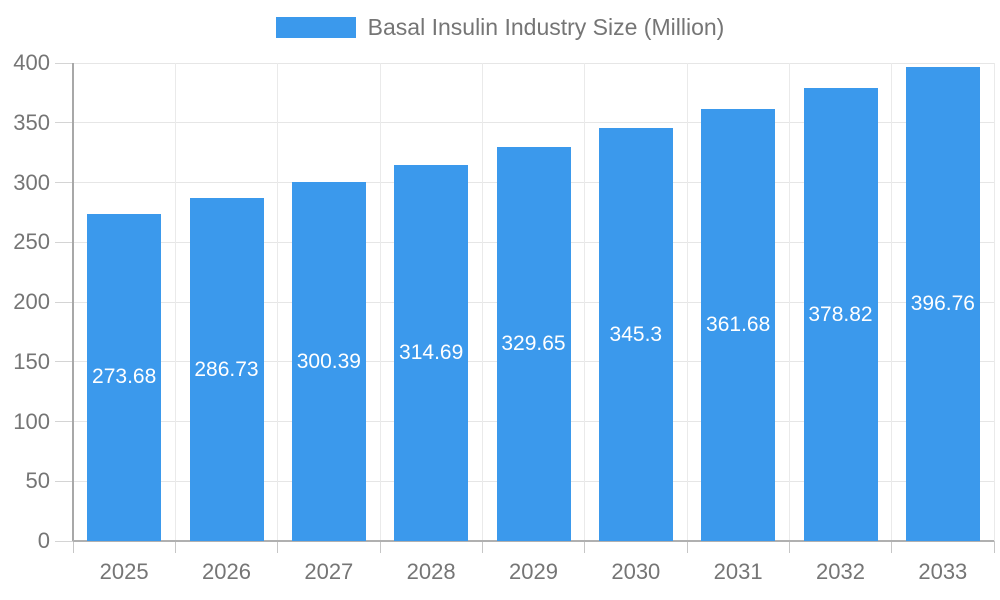  I want to click on y-axis-label: 50, so click(37, 481).